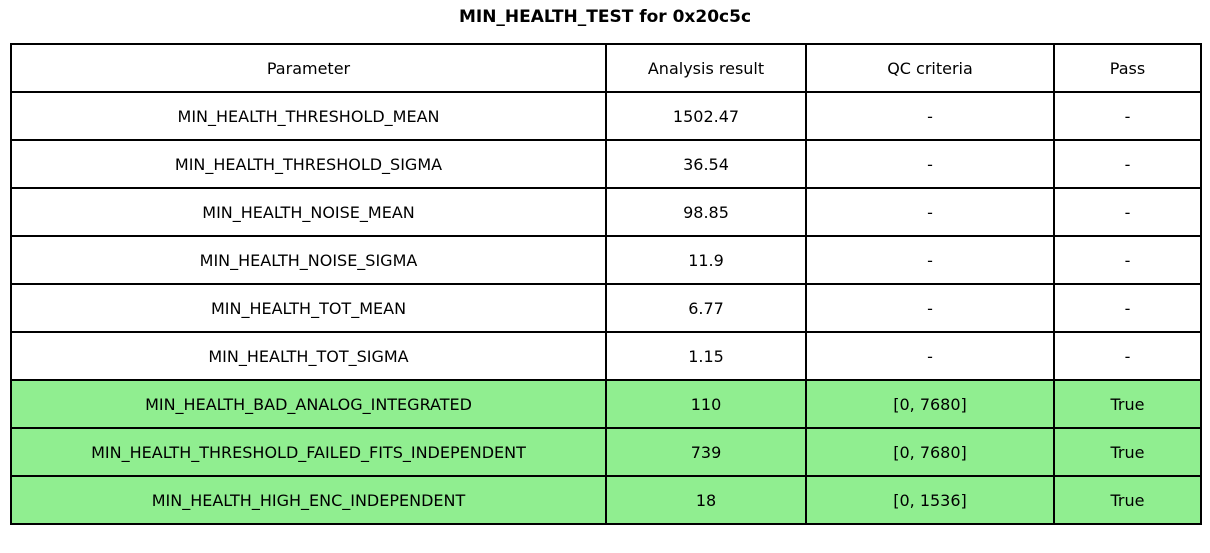 This screenshot has height=553, width=1210. I want to click on cell-parameter: MIN_HEALTH_TOT_MEAN, so click(308, 308).